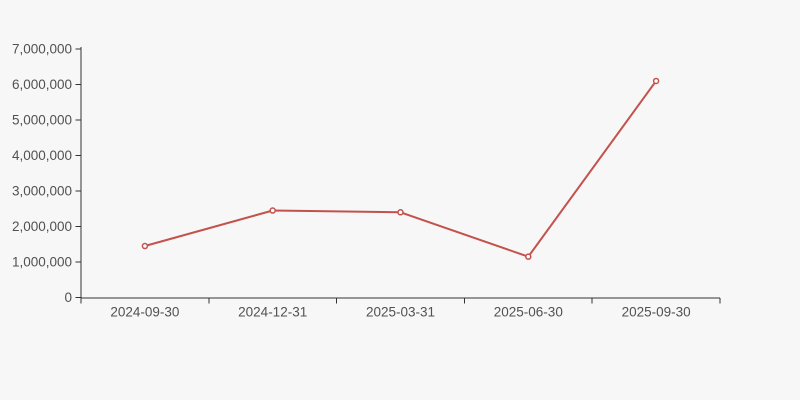 The height and width of the screenshot is (400, 800). What do you see at coordinates (42, 262) in the screenshot?
I see `y-axis-tick-label: 1,000,000` at bounding box center [42, 262].